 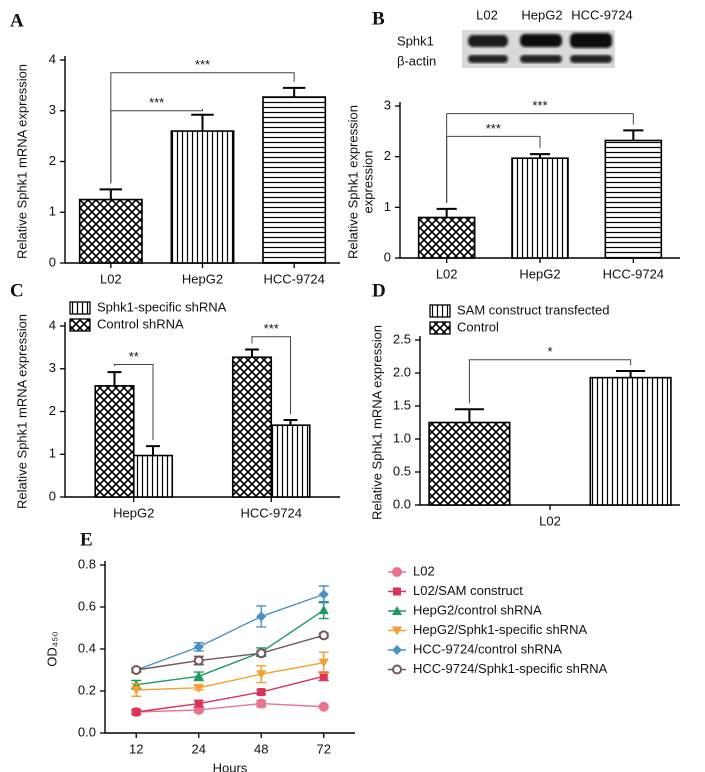 I want to click on y-axis-label: OD₄₅₀, so click(x=51, y=648).